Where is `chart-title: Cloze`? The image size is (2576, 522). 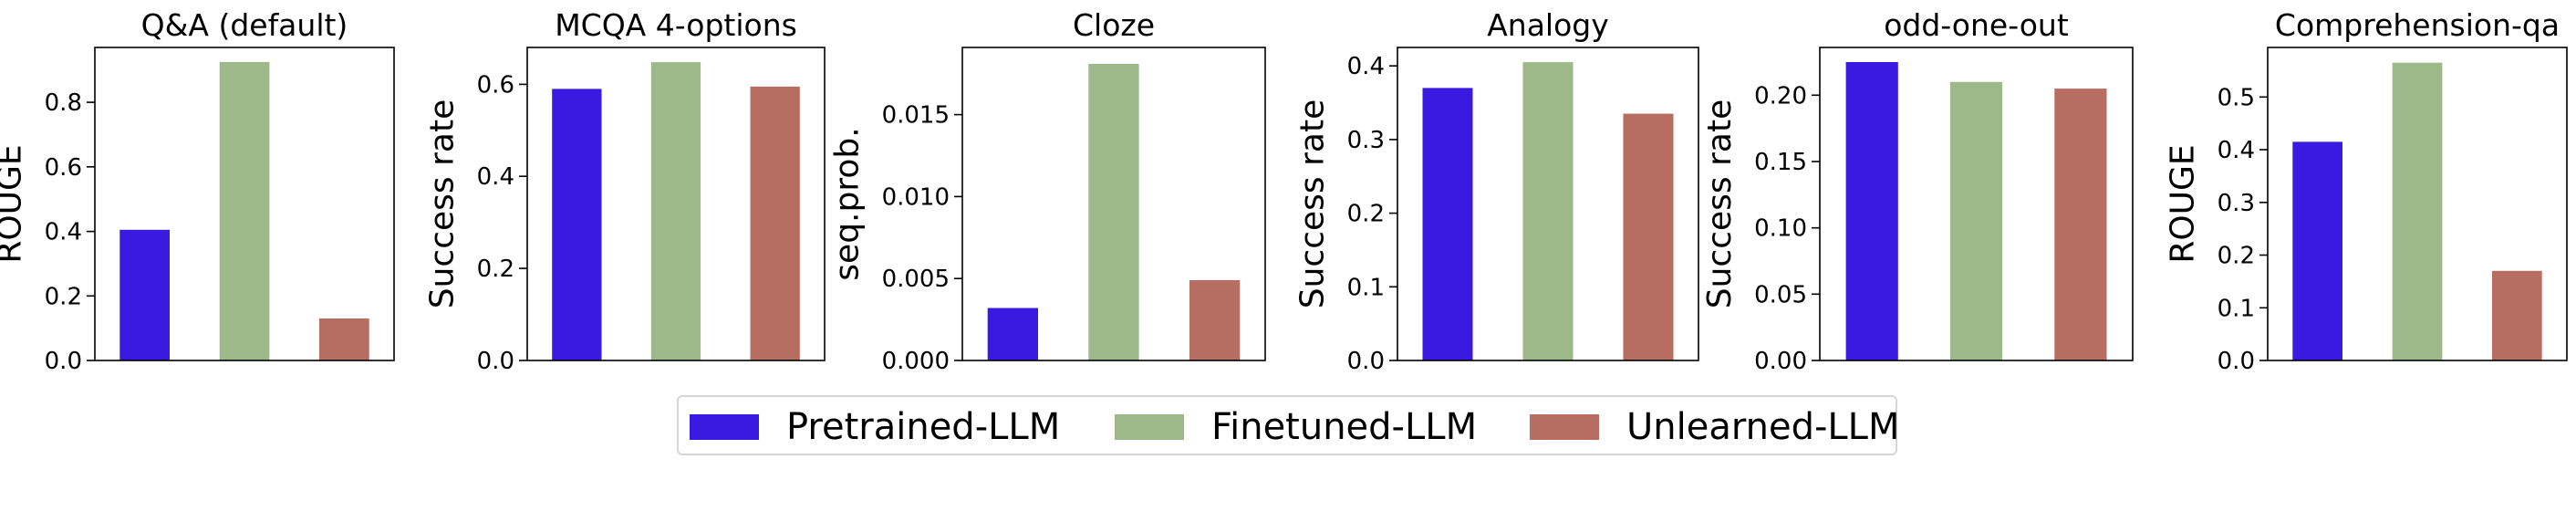 chart-title: Cloze is located at coordinates (1114, 25).